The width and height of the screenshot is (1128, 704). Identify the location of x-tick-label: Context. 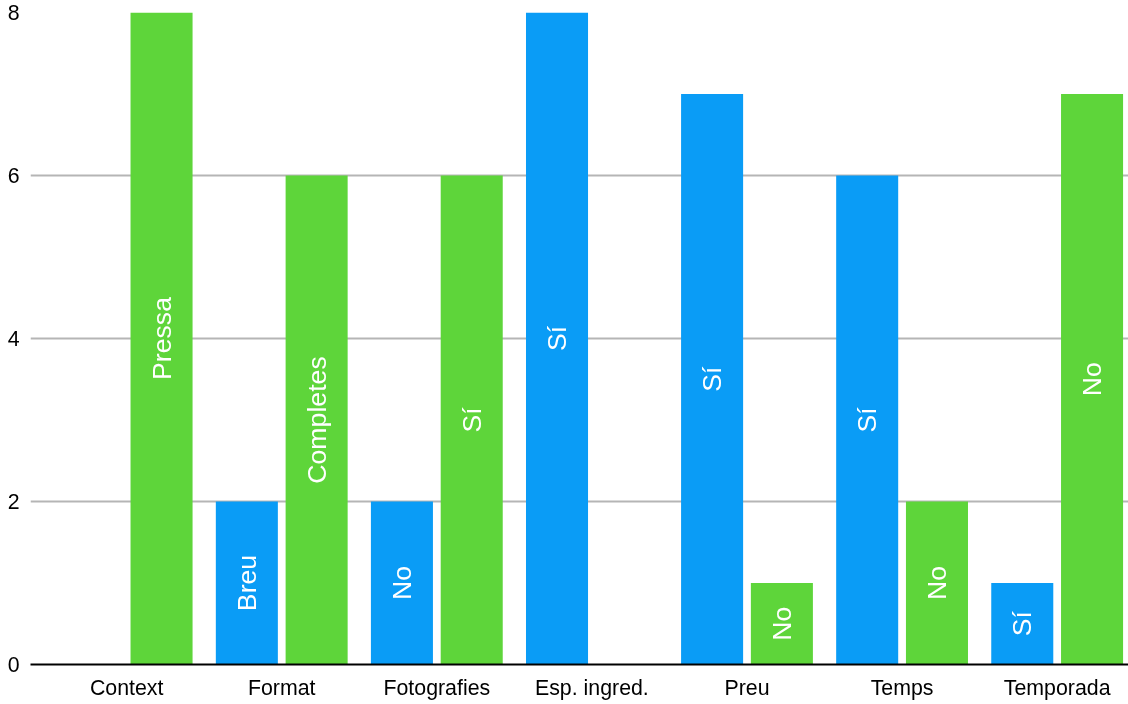
(126, 687).